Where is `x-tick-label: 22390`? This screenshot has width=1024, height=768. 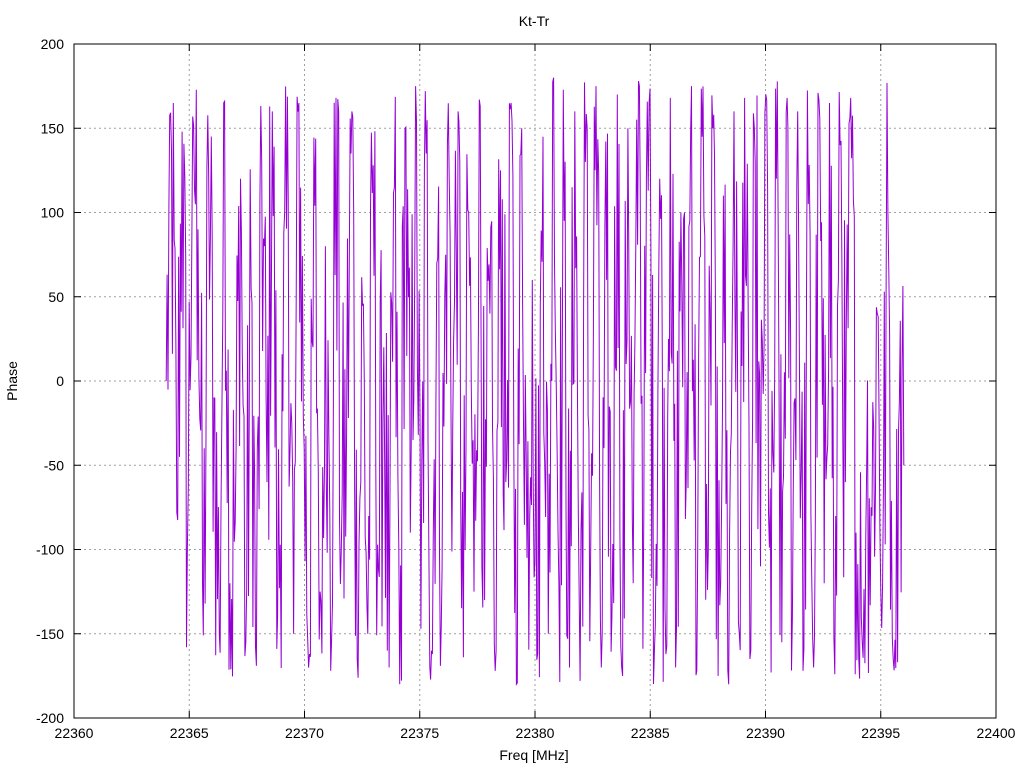 x-tick-label: 22390 is located at coordinates (765, 733).